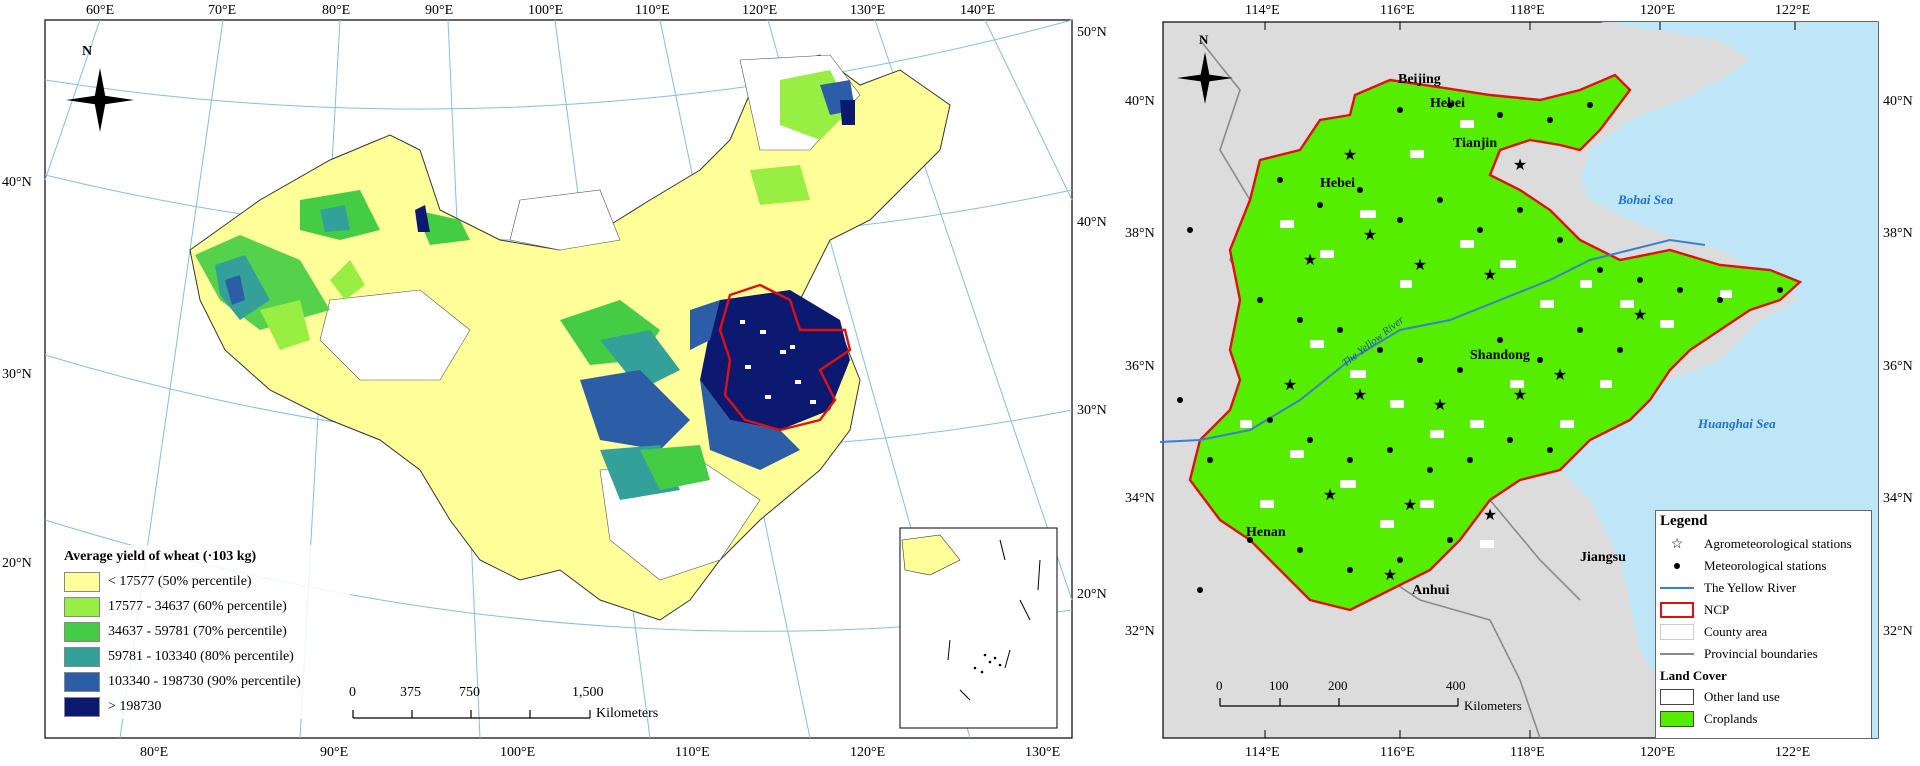 The width and height of the screenshot is (1920, 766). Describe the element at coordinates (1262, 10) in the screenshot. I see `lon-label: 114°E` at that location.